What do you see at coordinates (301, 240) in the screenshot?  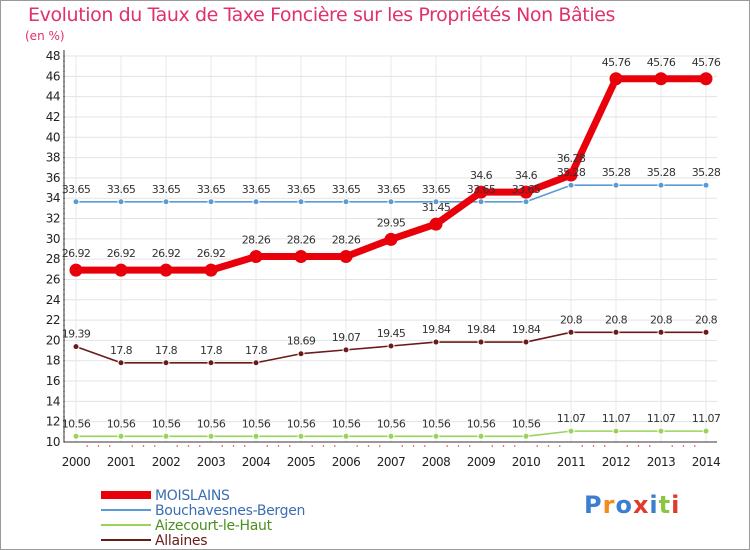 I see `data-label: 28.26` at bounding box center [301, 240].